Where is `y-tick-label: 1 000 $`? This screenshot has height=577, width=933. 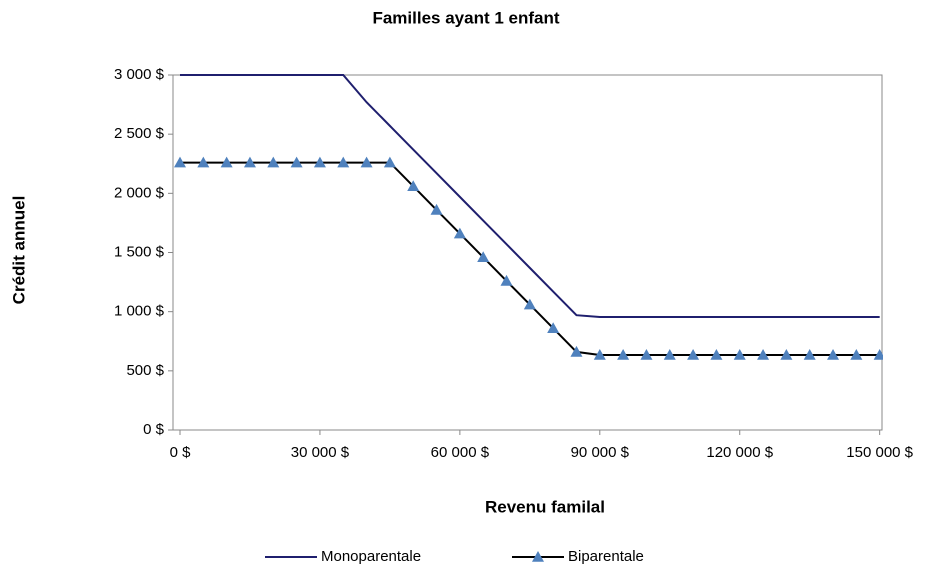
y-tick-label: 1 000 $ is located at coordinates (139, 311).